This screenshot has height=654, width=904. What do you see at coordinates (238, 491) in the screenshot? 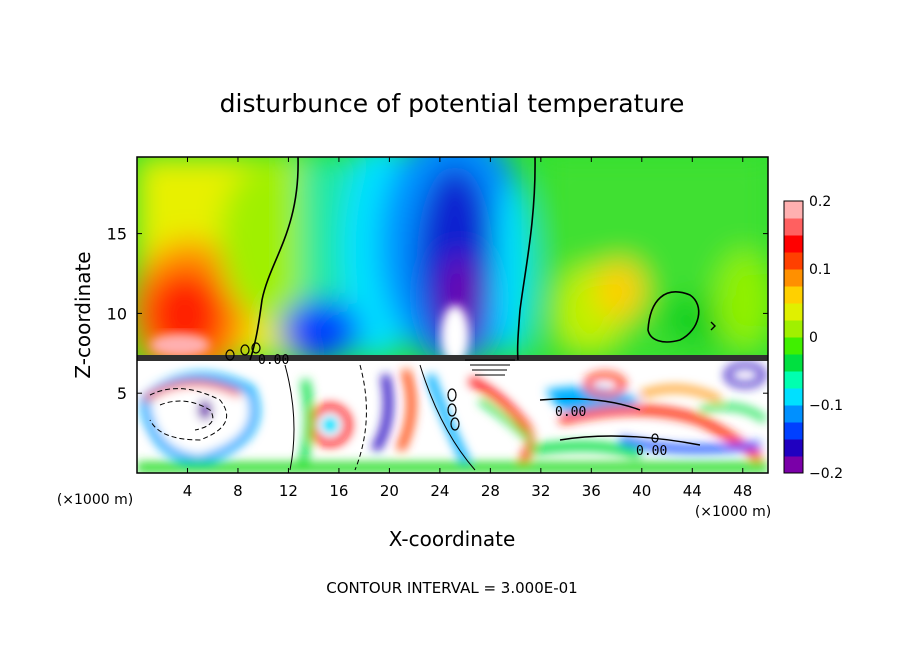
I see `x-tick-label: 8` at bounding box center [238, 491].